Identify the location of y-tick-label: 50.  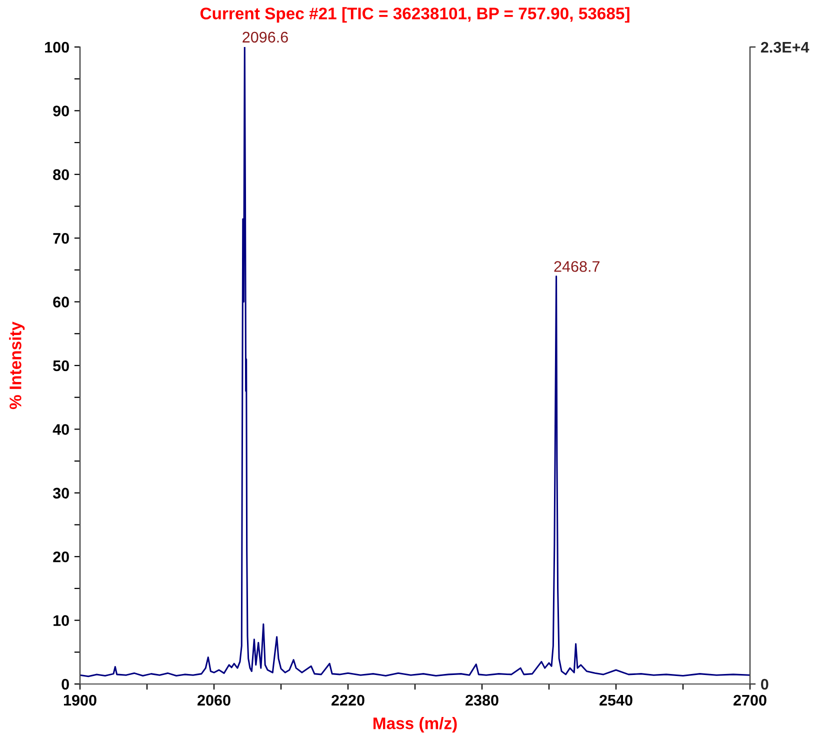
(61, 366).